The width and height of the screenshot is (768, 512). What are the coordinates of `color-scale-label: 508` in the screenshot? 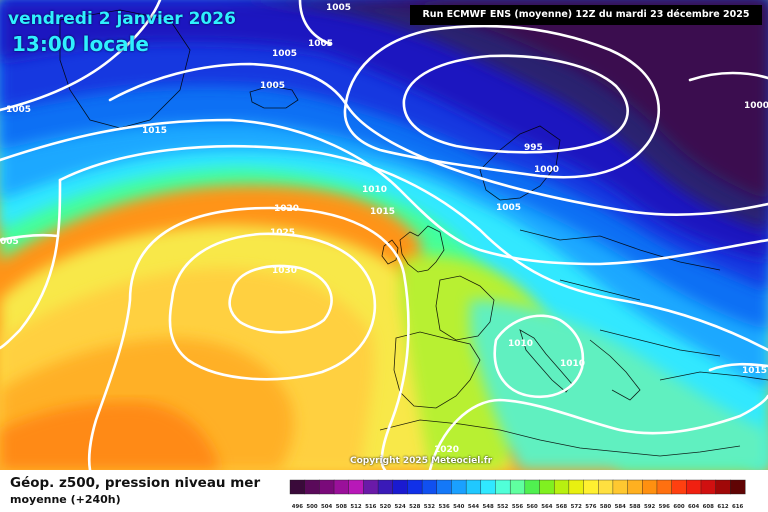 It's located at (342, 507).